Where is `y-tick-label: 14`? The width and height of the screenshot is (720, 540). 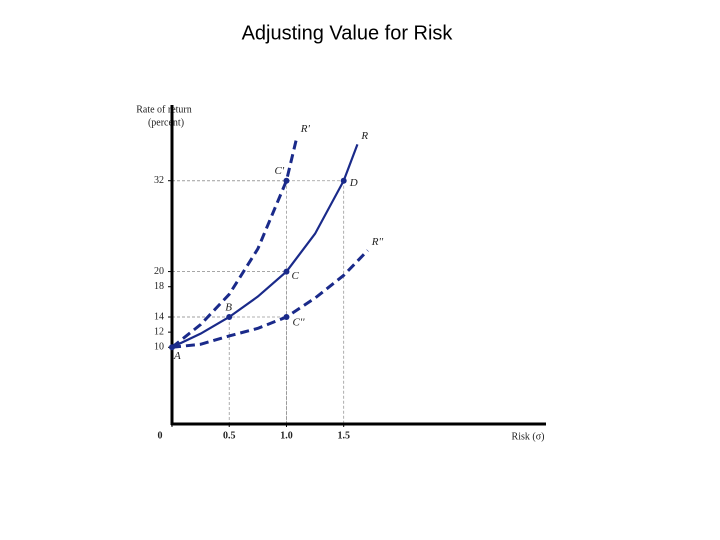
y-tick-label: 14 is located at coordinates (159, 316).